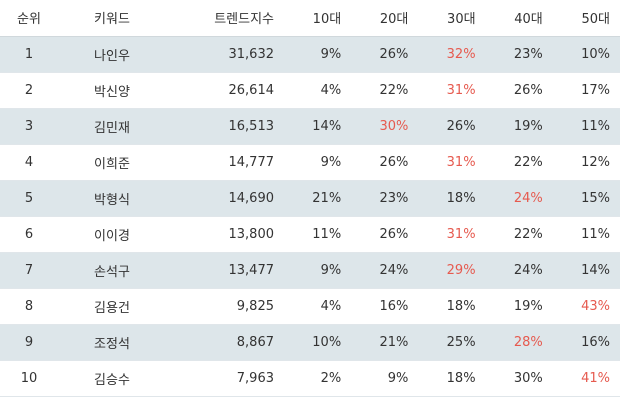 The image size is (620, 400). Describe the element at coordinates (519, 90) in the screenshot. I see `age-40s-cell: 26%` at that location.